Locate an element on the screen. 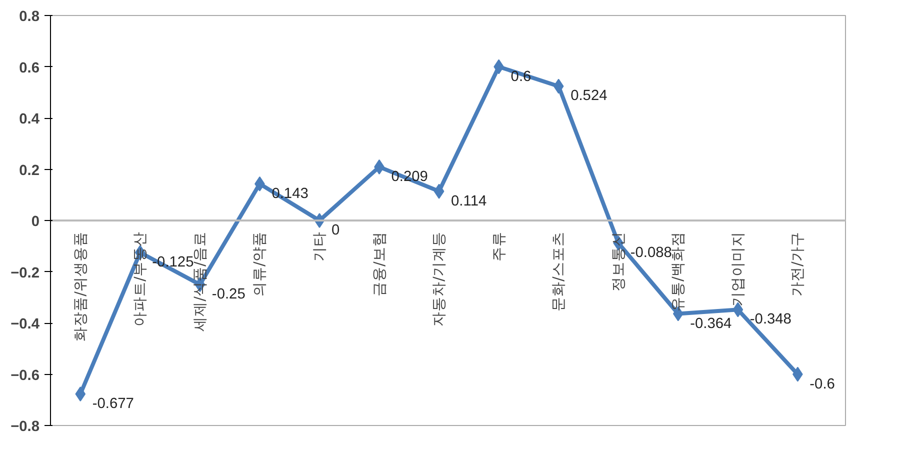  data-label: 0.114 is located at coordinates (469, 201).